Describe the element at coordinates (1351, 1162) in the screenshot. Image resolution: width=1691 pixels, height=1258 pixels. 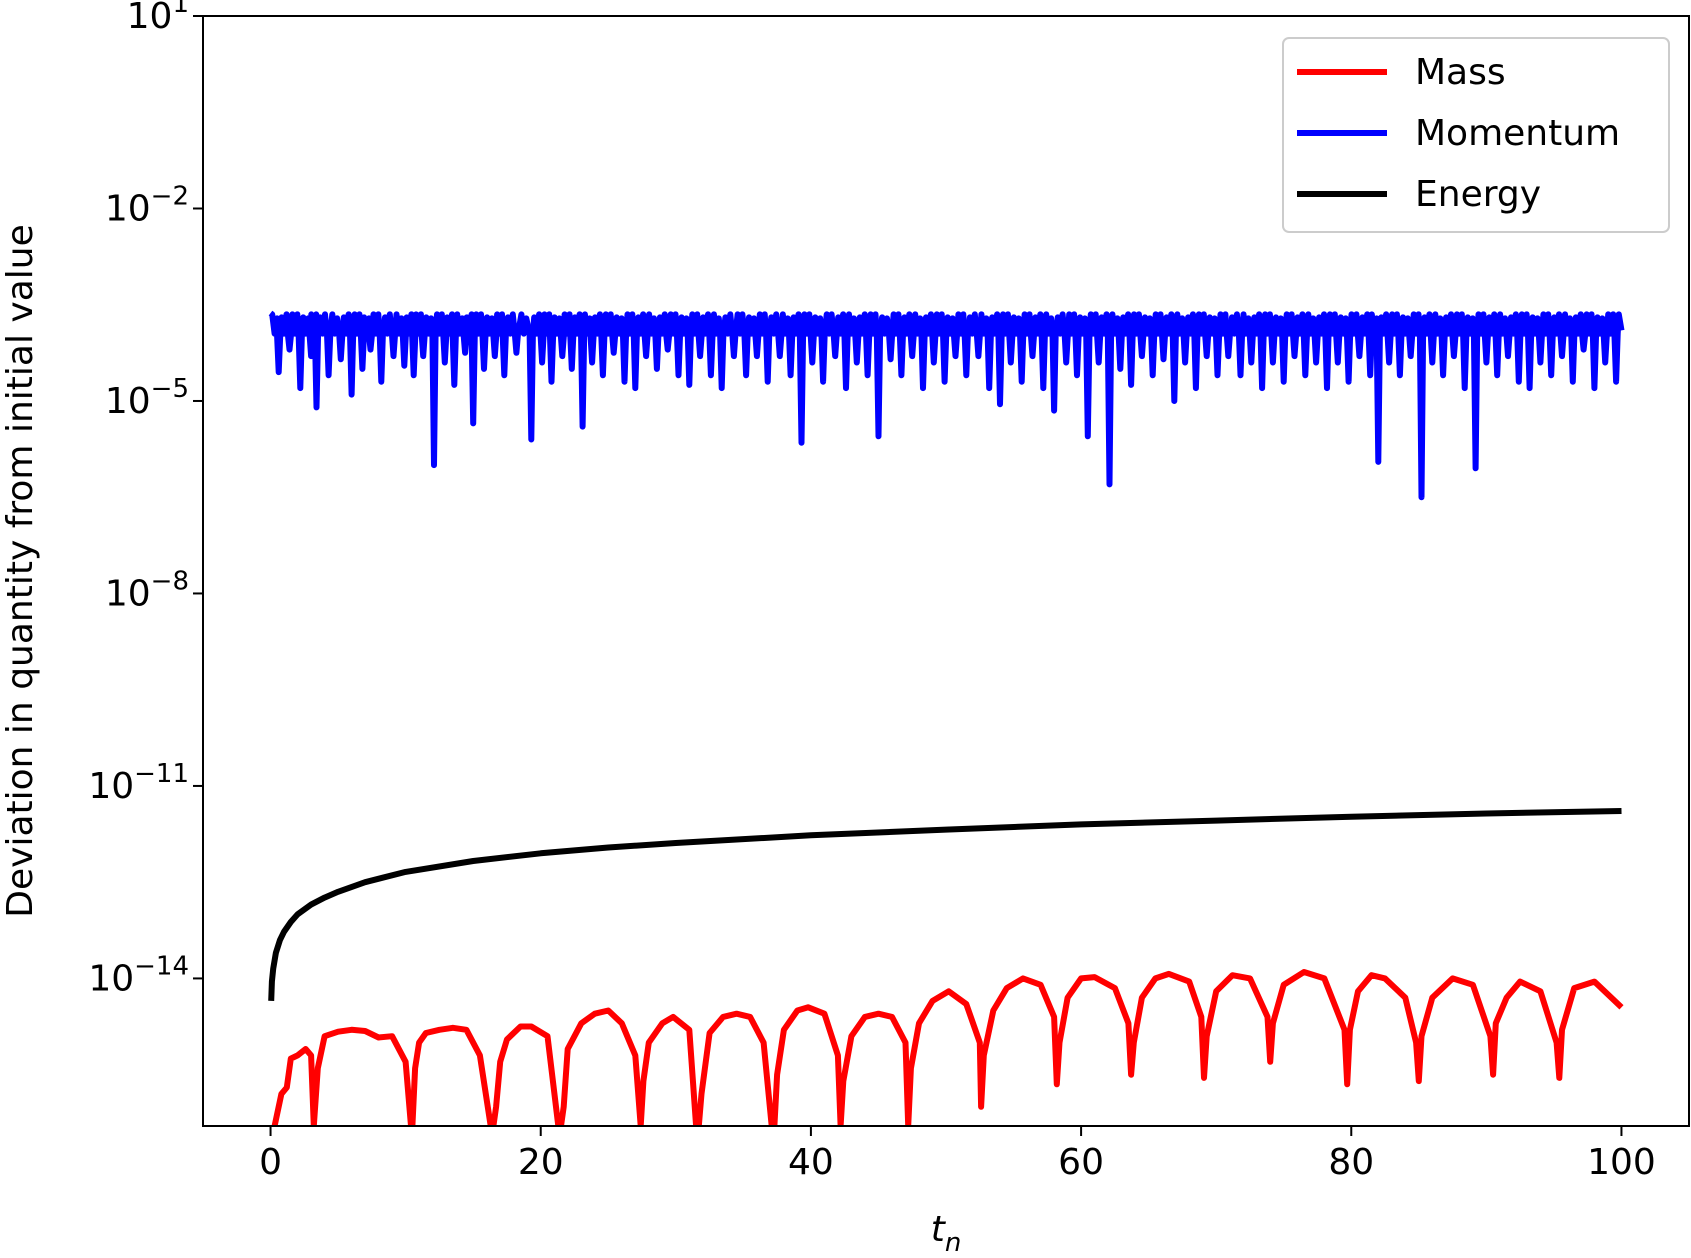
I see `x-tick-label: 80` at that location.